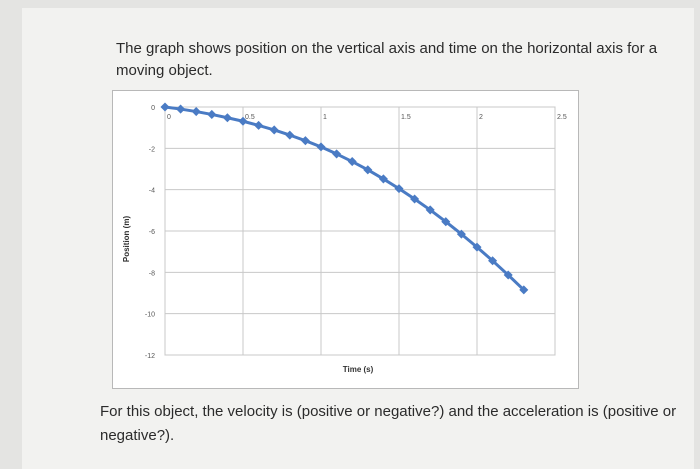 This screenshot has height=469, width=700. What do you see at coordinates (153, 108) in the screenshot?
I see `y-tick-label: 0` at bounding box center [153, 108].